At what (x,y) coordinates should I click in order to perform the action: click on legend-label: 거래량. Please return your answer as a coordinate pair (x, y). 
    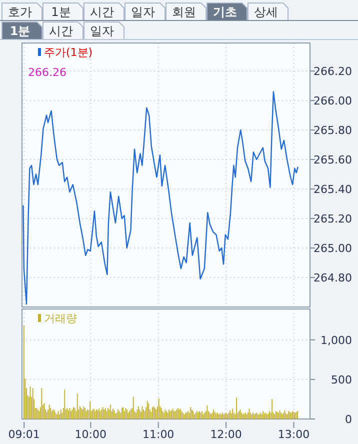
    Looking at the image, I should click on (60, 318).